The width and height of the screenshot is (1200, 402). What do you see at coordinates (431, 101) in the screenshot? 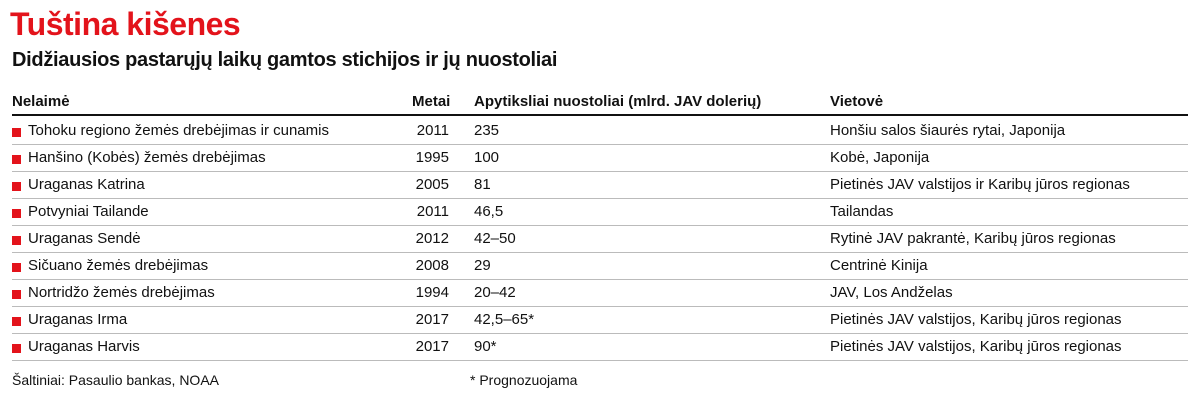
I see `column-header: Metai` at bounding box center [431, 101].